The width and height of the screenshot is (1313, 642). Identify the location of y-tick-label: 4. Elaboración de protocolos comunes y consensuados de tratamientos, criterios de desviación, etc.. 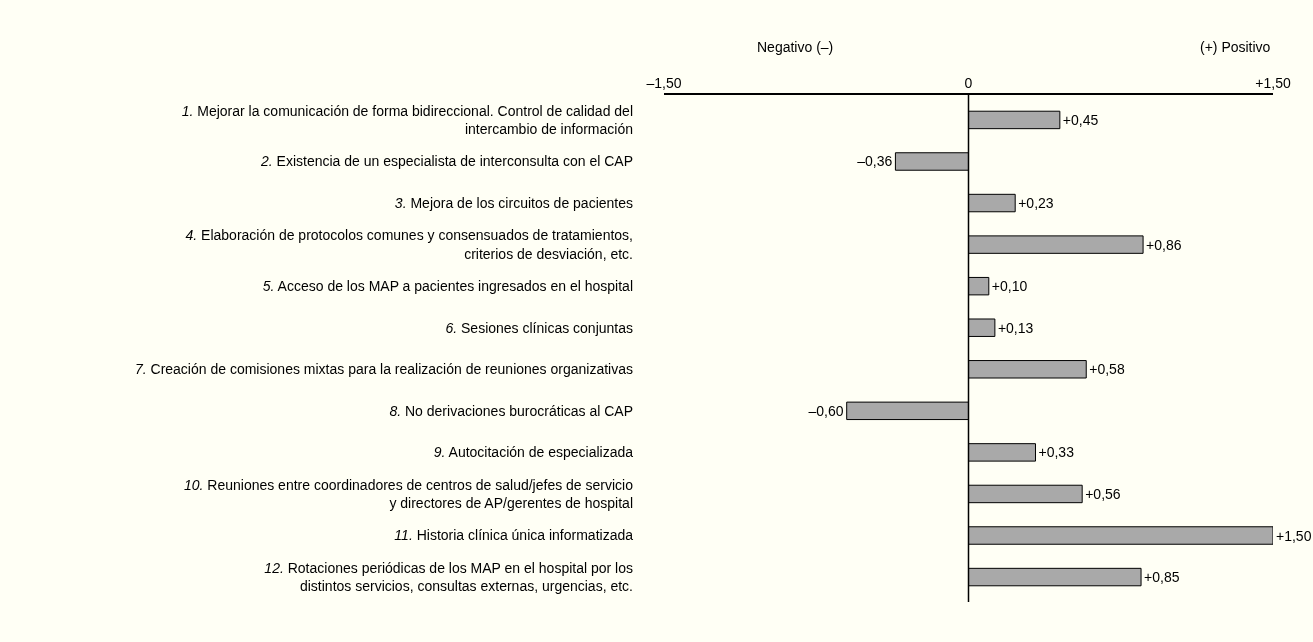
(409, 244).